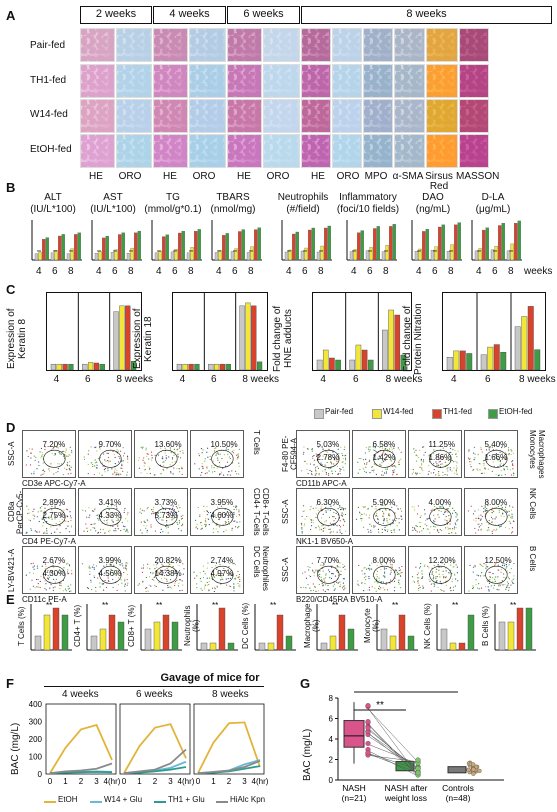 The width and height of the screenshot is (557, 812). Describe the element at coordinates (224, 444) in the screenshot. I see `svg-text: 10.50%` at that location.